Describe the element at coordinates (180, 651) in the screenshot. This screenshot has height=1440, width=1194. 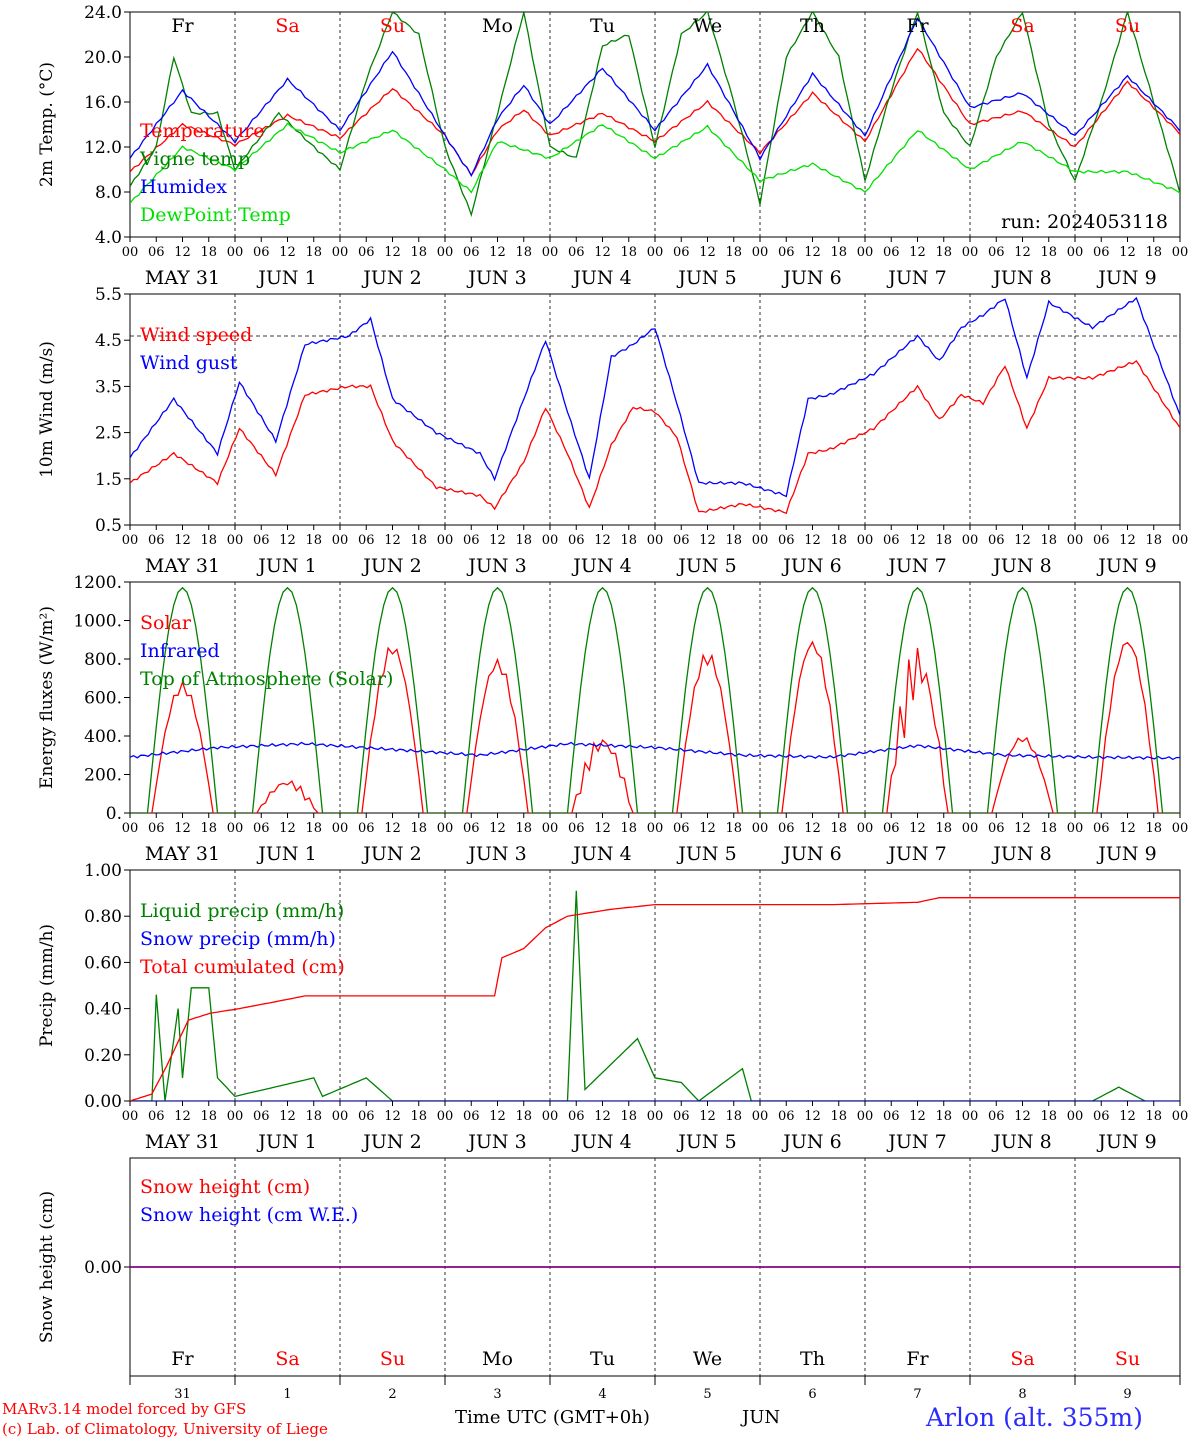
I see `legend-entry: Infrared` at that location.